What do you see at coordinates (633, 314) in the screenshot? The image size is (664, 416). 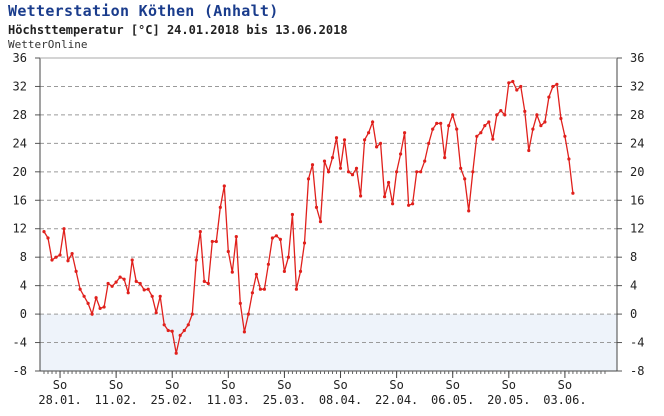 I see `y-tick-label-right: 0` at bounding box center [633, 314].